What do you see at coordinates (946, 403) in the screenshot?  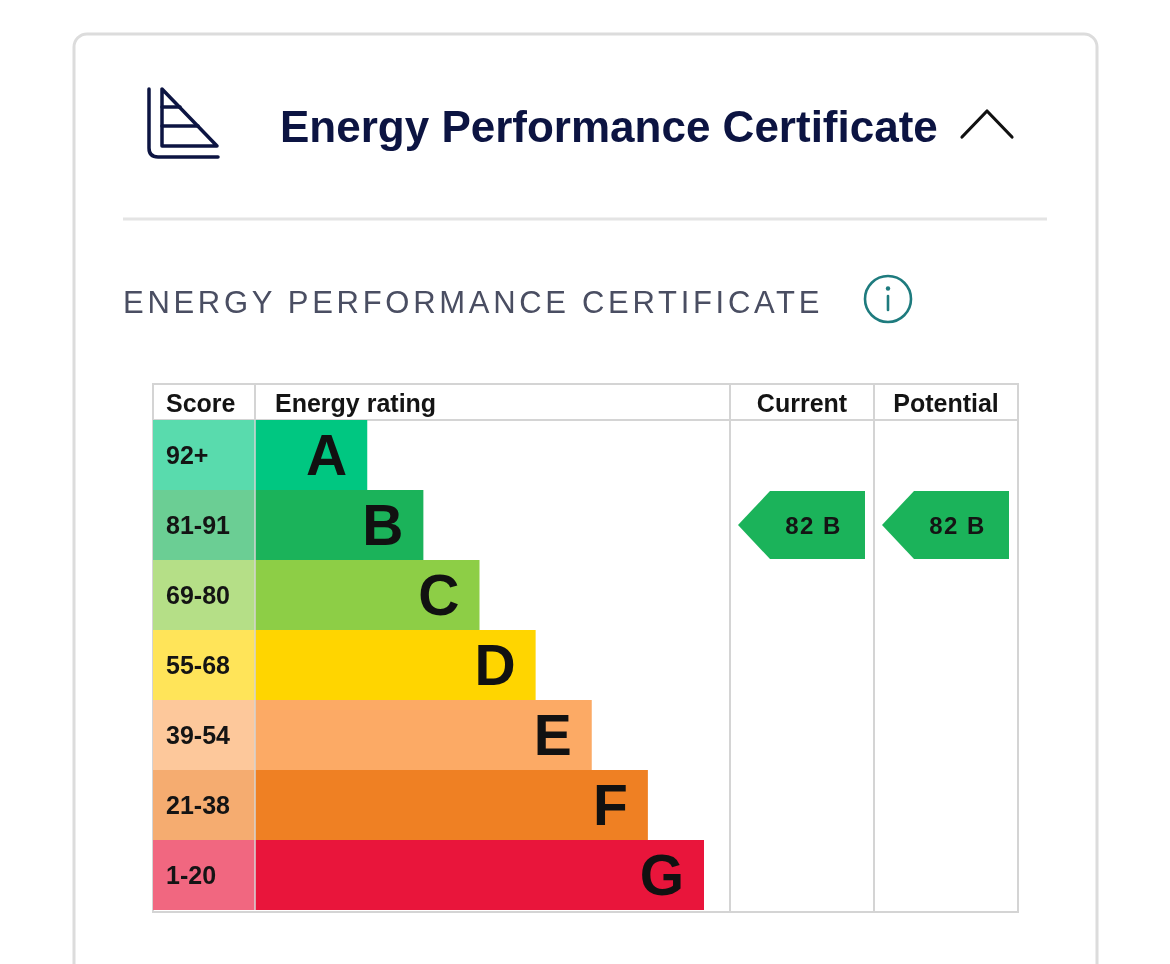 I see `text: Potential` at bounding box center [946, 403].